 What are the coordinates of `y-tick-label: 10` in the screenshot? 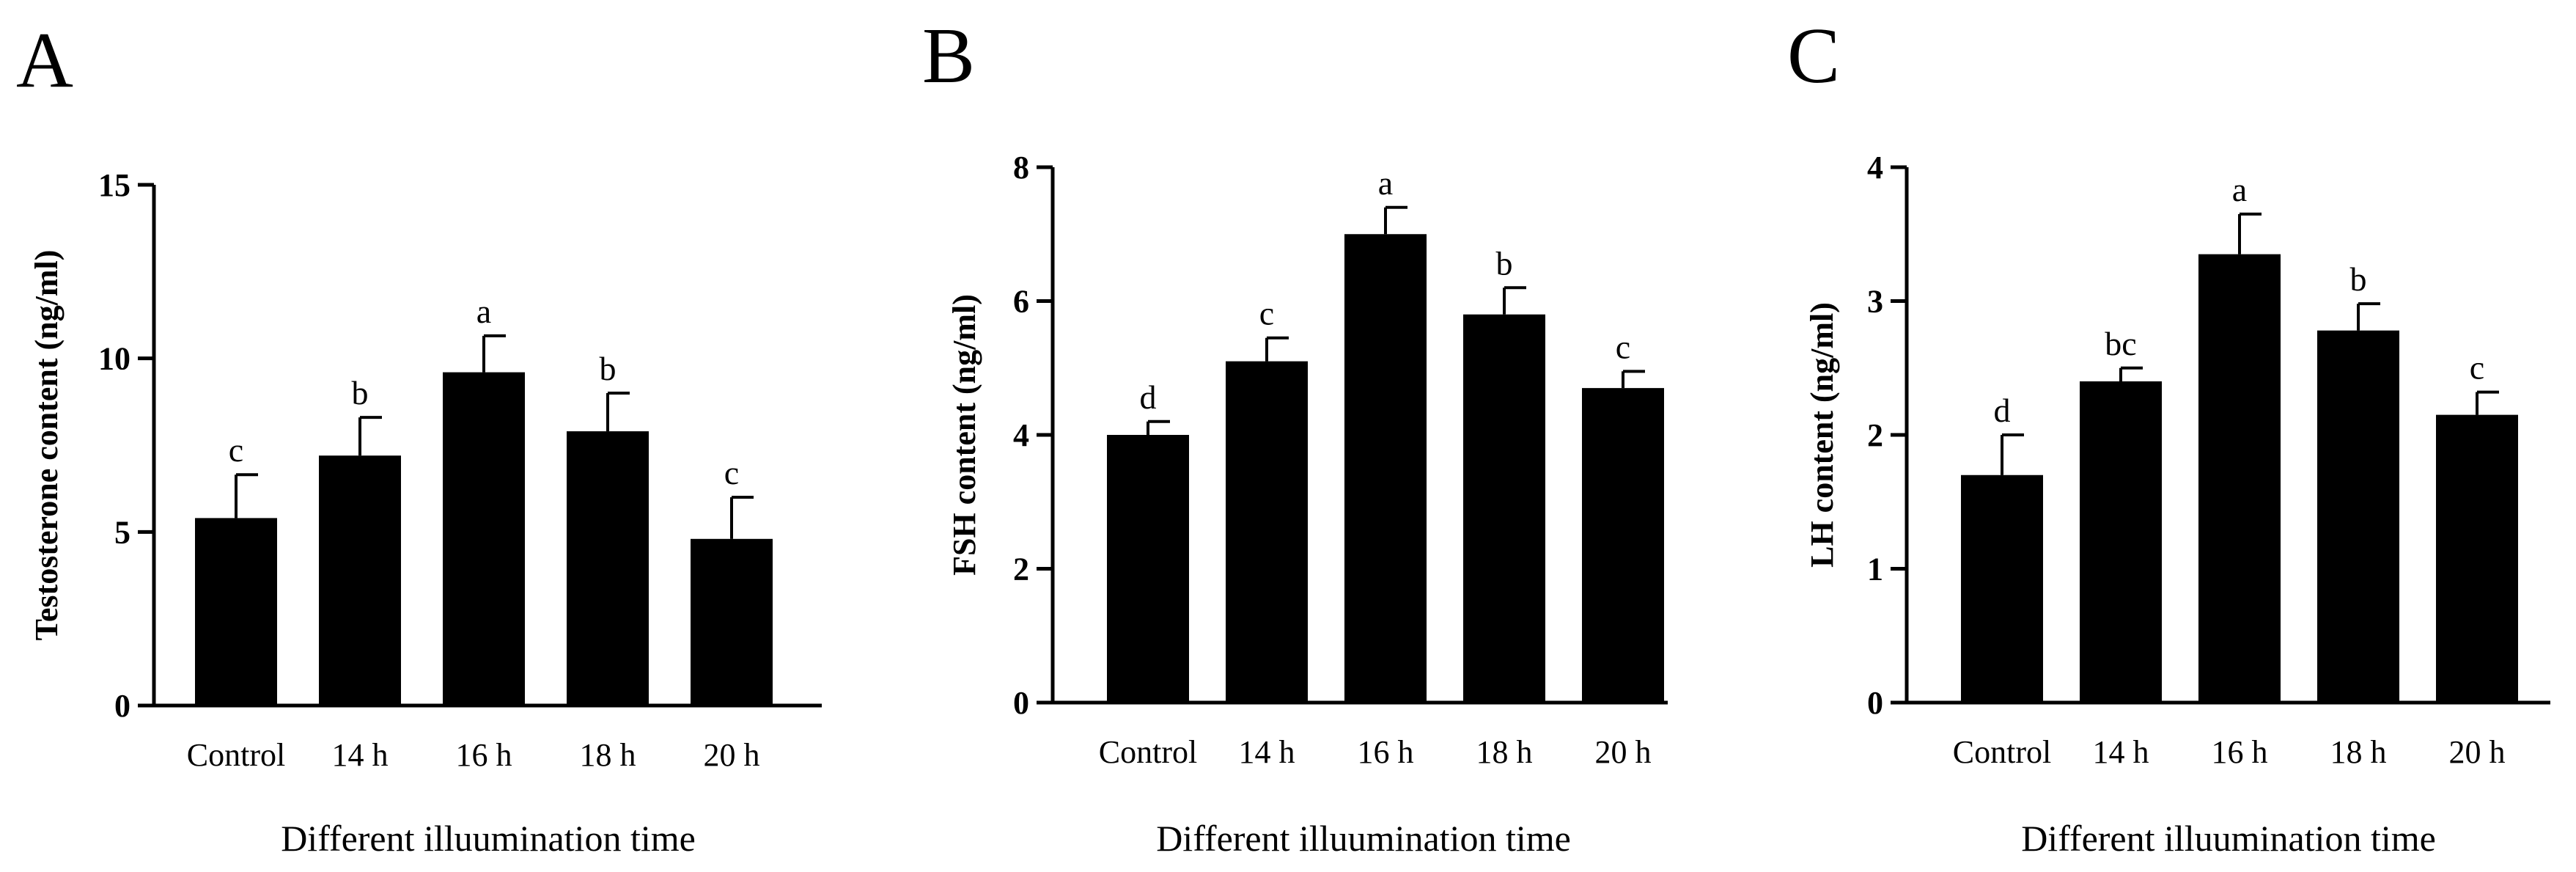 It's located at (114, 359).